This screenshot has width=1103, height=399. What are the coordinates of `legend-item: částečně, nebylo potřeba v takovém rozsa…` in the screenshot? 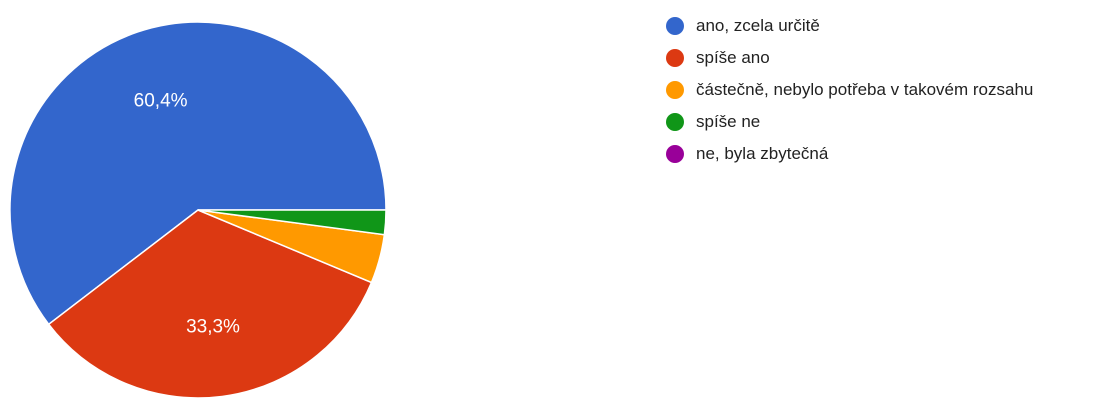 It's located at (880, 90).